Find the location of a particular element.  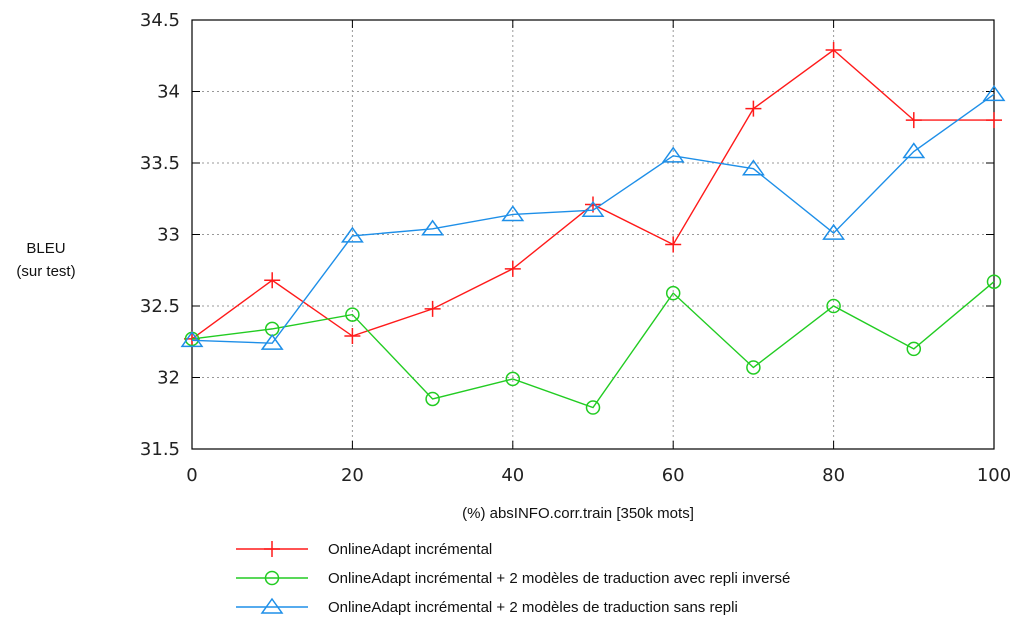

x-tick-label: 60 is located at coordinates (673, 475).